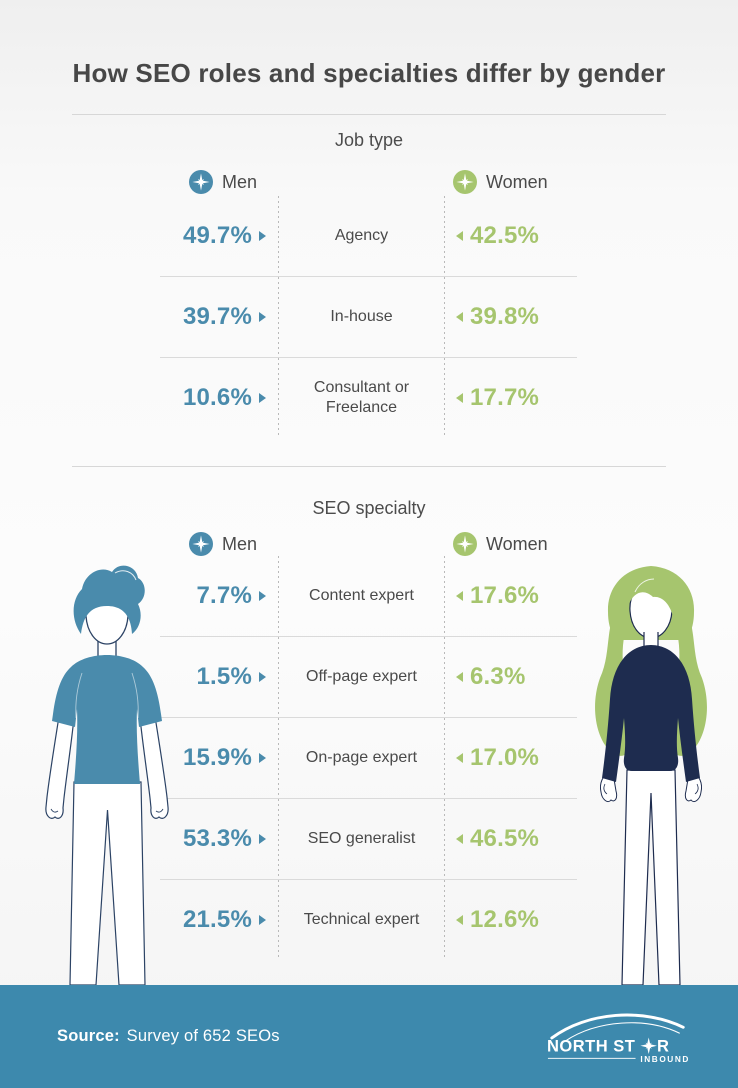 The image size is (738, 1088). I want to click on men-cell: 1.5%, so click(219, 677).